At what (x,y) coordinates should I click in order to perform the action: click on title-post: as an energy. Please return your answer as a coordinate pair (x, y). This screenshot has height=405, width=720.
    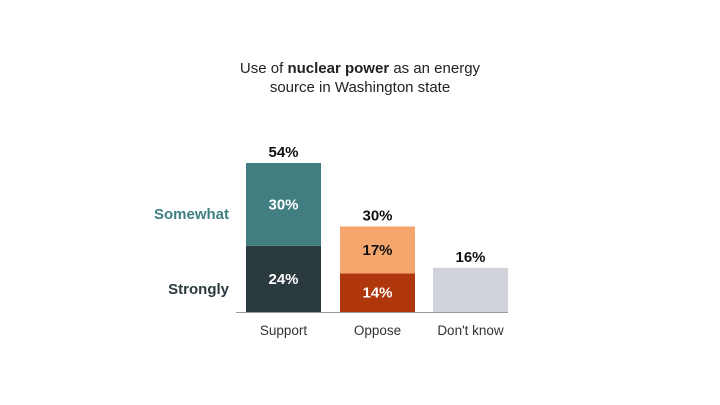
    Looking at the image, I should click on (435, 68).